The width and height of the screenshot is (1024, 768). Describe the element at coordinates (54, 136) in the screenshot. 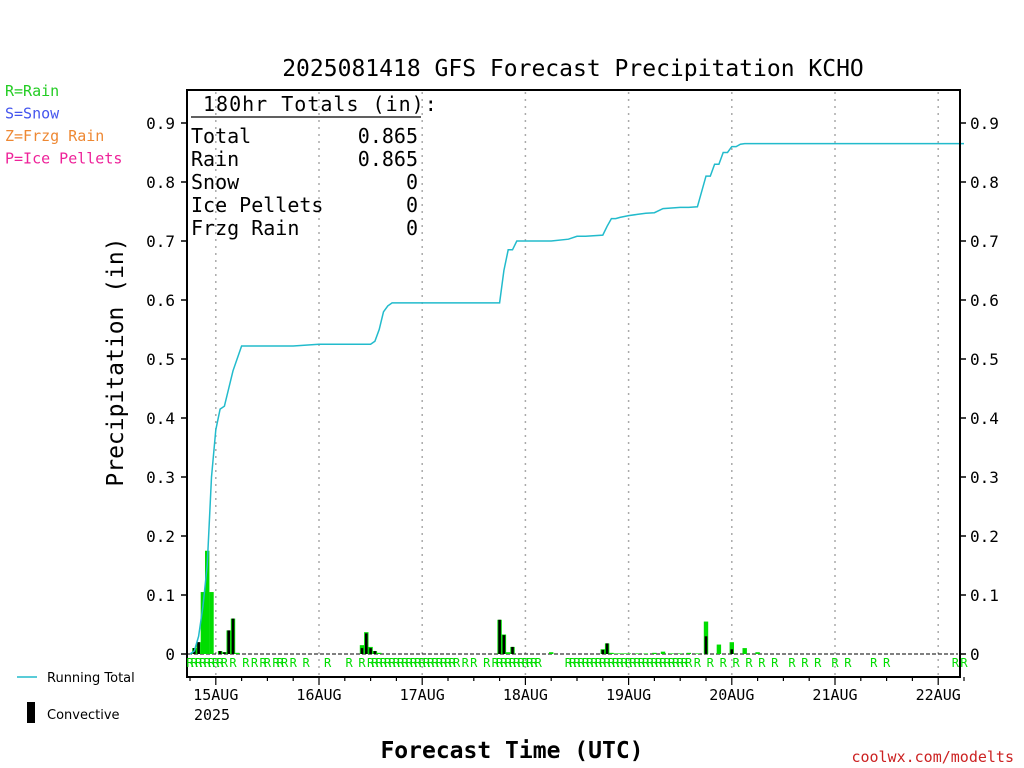

I see `ptype-legend-item: Z=Frzg Rain` at that location.